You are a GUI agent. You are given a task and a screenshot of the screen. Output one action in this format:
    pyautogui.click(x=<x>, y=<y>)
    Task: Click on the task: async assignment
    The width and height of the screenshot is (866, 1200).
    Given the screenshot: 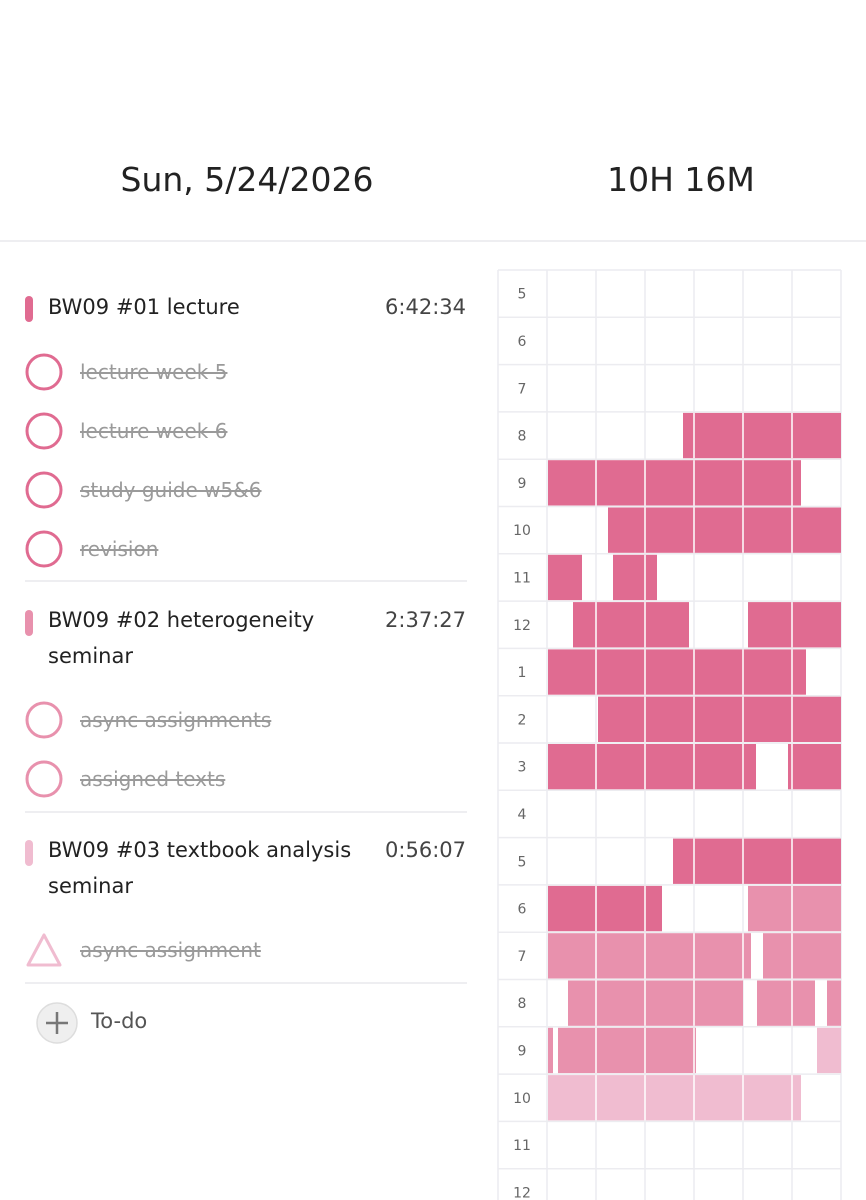 What is the action you would take?
    pyautogui.click(x=170, y=950)
    